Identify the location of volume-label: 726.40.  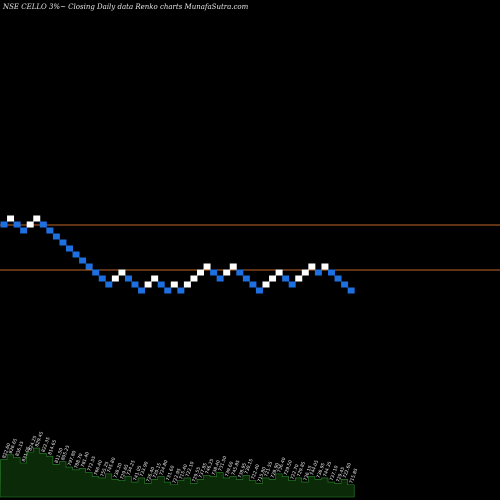
(150, 474).